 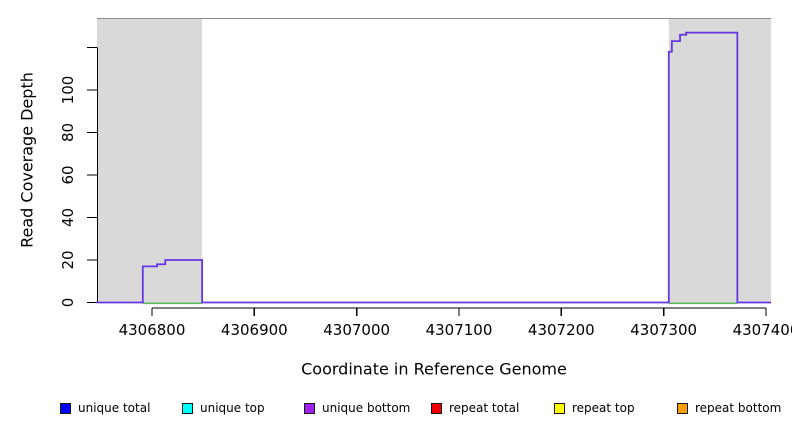 I want to click on legend-label: repeat bottom, so click(x=738, y=408).